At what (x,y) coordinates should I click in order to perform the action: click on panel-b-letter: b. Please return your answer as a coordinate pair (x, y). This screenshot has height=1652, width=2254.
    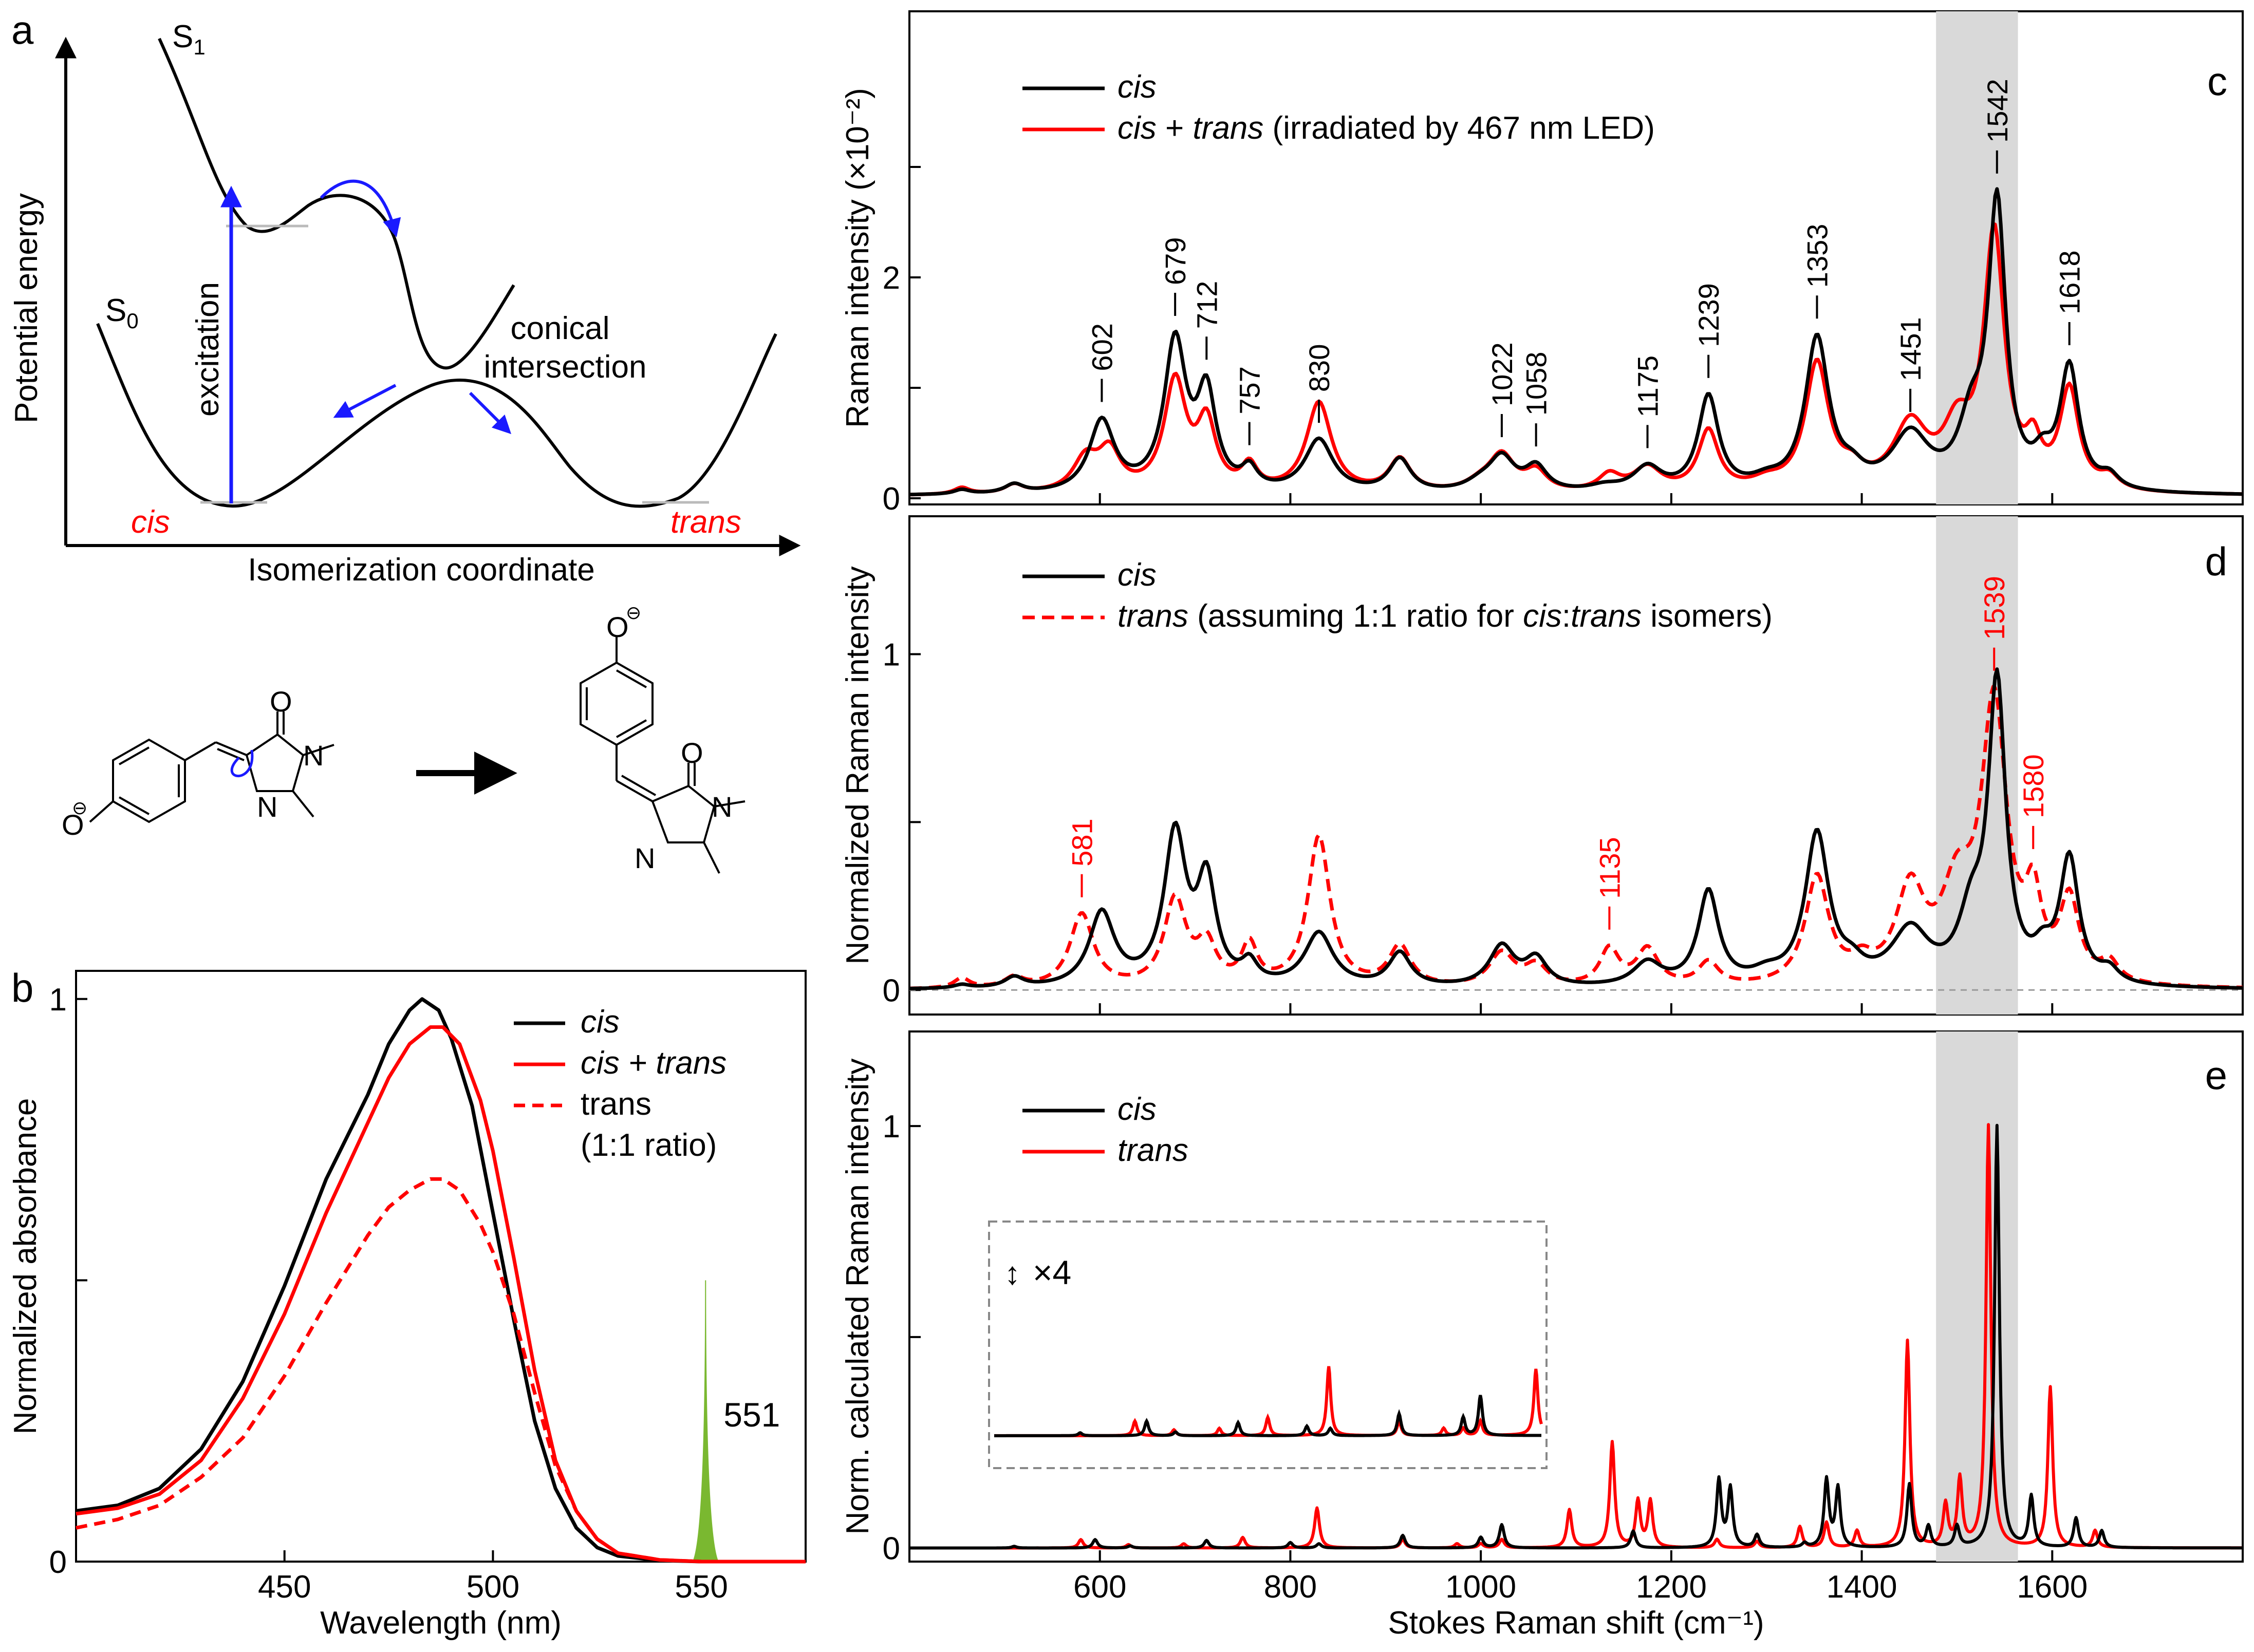
    Looking at the image, I should click on (22, 988).